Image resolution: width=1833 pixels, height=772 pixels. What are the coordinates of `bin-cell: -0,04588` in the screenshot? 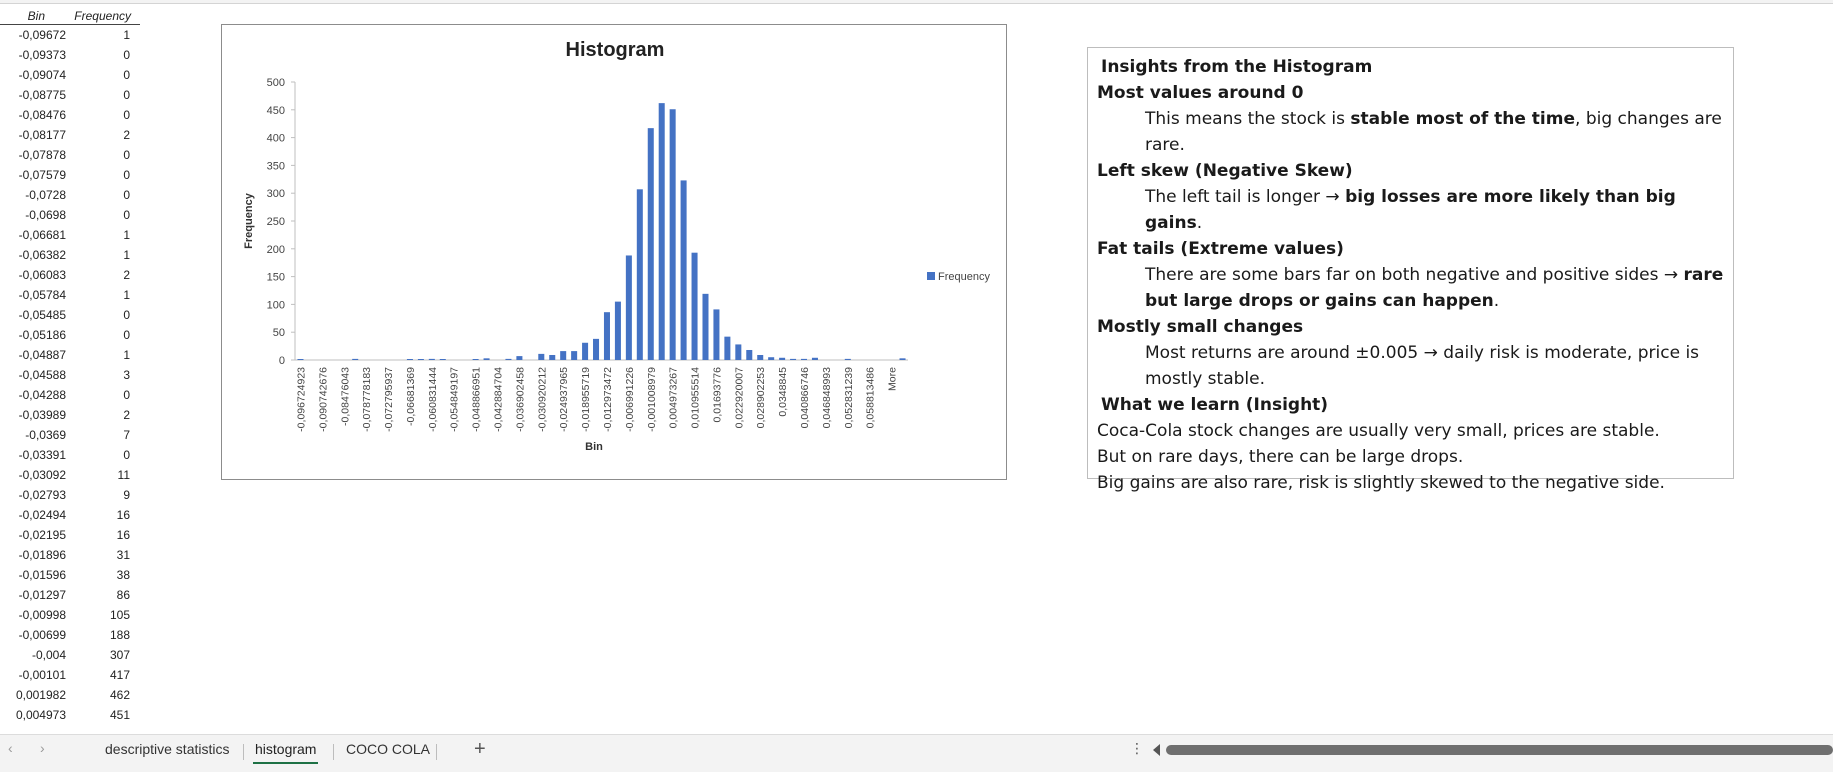 It's located at (42, 375).